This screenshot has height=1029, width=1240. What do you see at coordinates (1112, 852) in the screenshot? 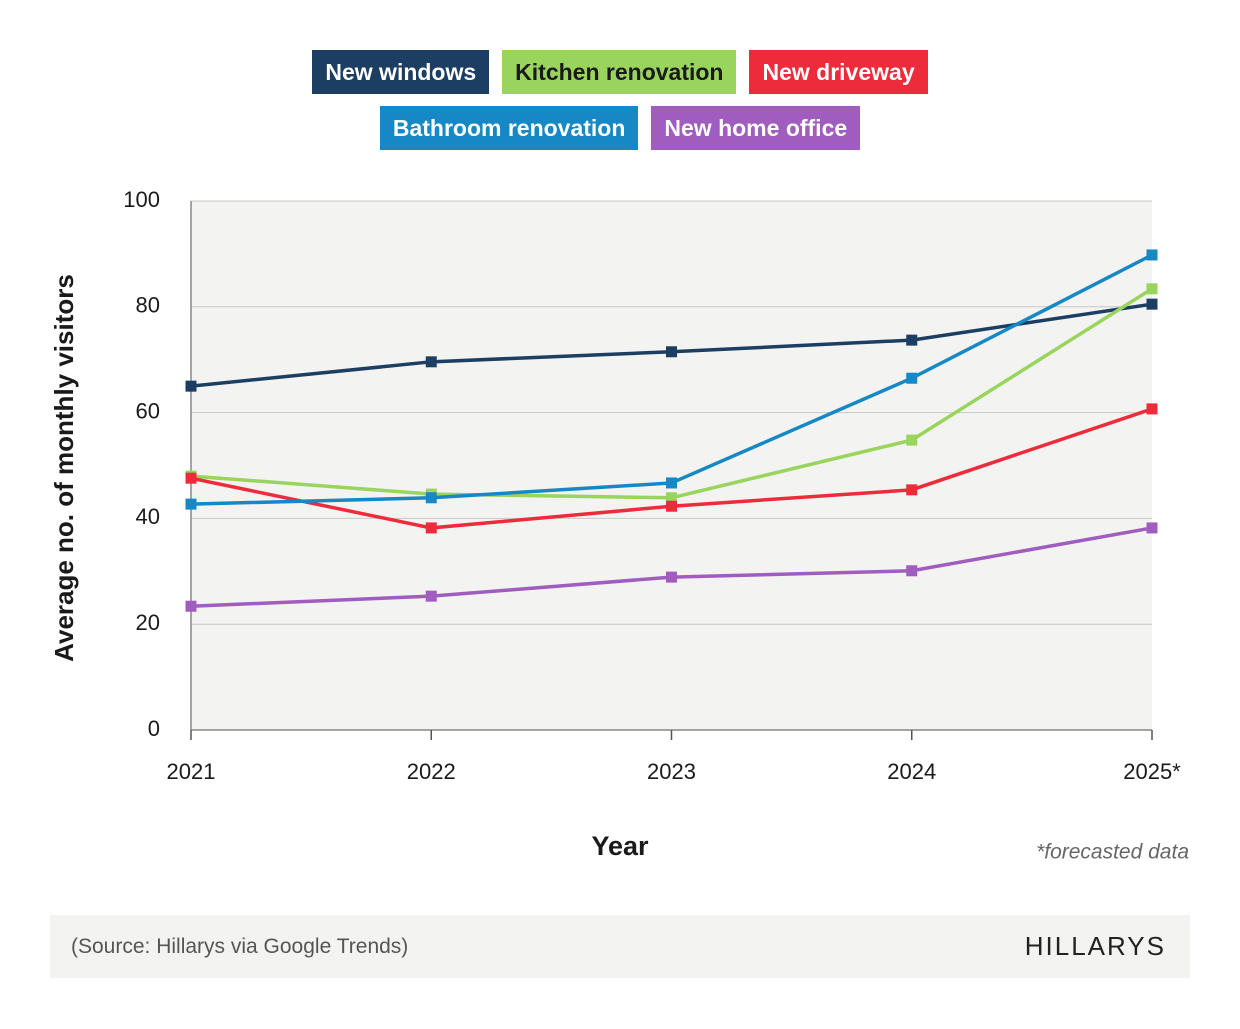
I see `footnote: *forecasted data` at bounding box center [1112, 852].